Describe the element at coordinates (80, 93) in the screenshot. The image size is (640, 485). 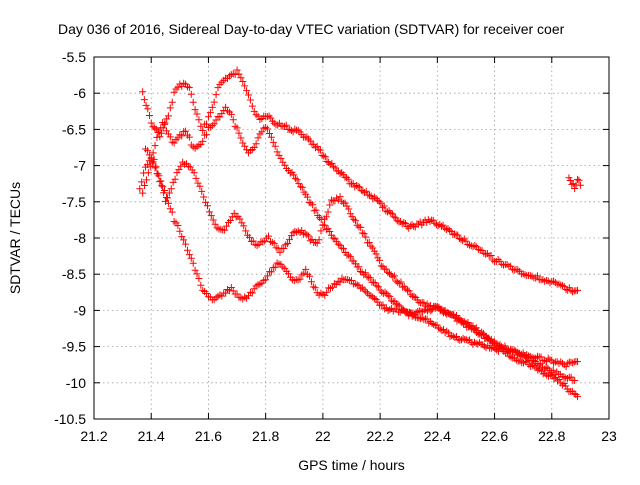
I see `y-tick-label: -6` at that location.